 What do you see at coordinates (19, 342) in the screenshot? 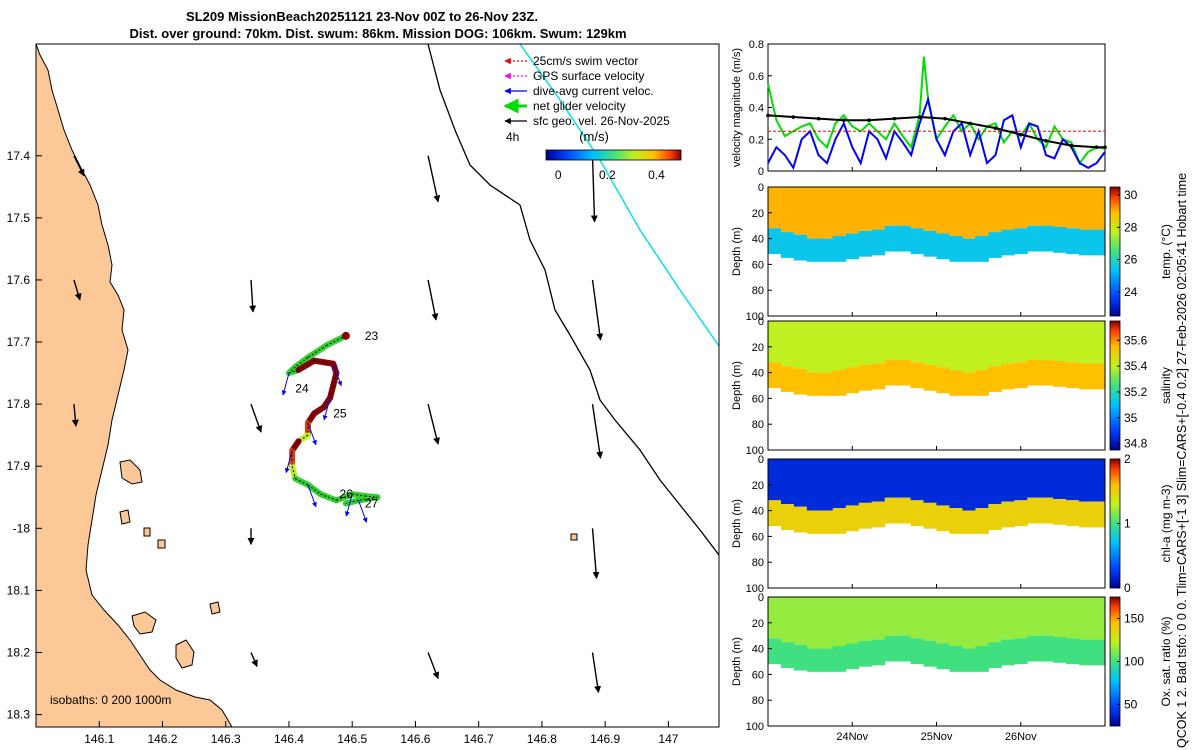
I see `lat-tick-label: 17.7` at bounding box center [19, 342].